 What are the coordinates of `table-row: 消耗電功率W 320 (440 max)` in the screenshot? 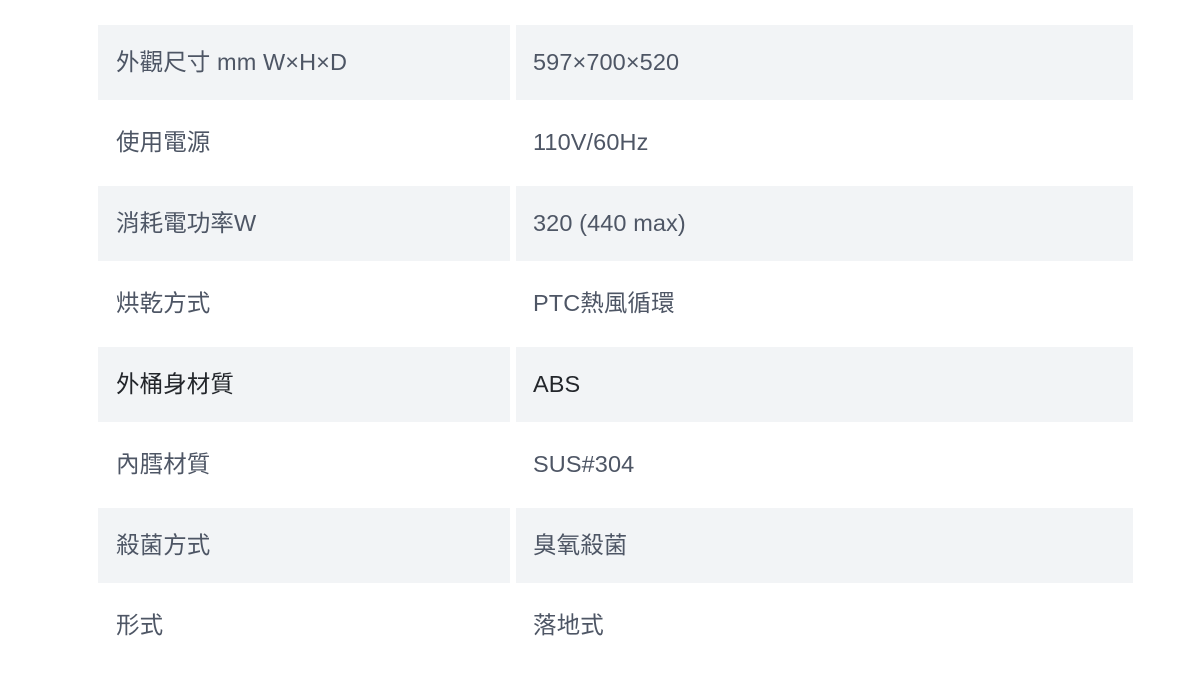 It's located at (615, 226).